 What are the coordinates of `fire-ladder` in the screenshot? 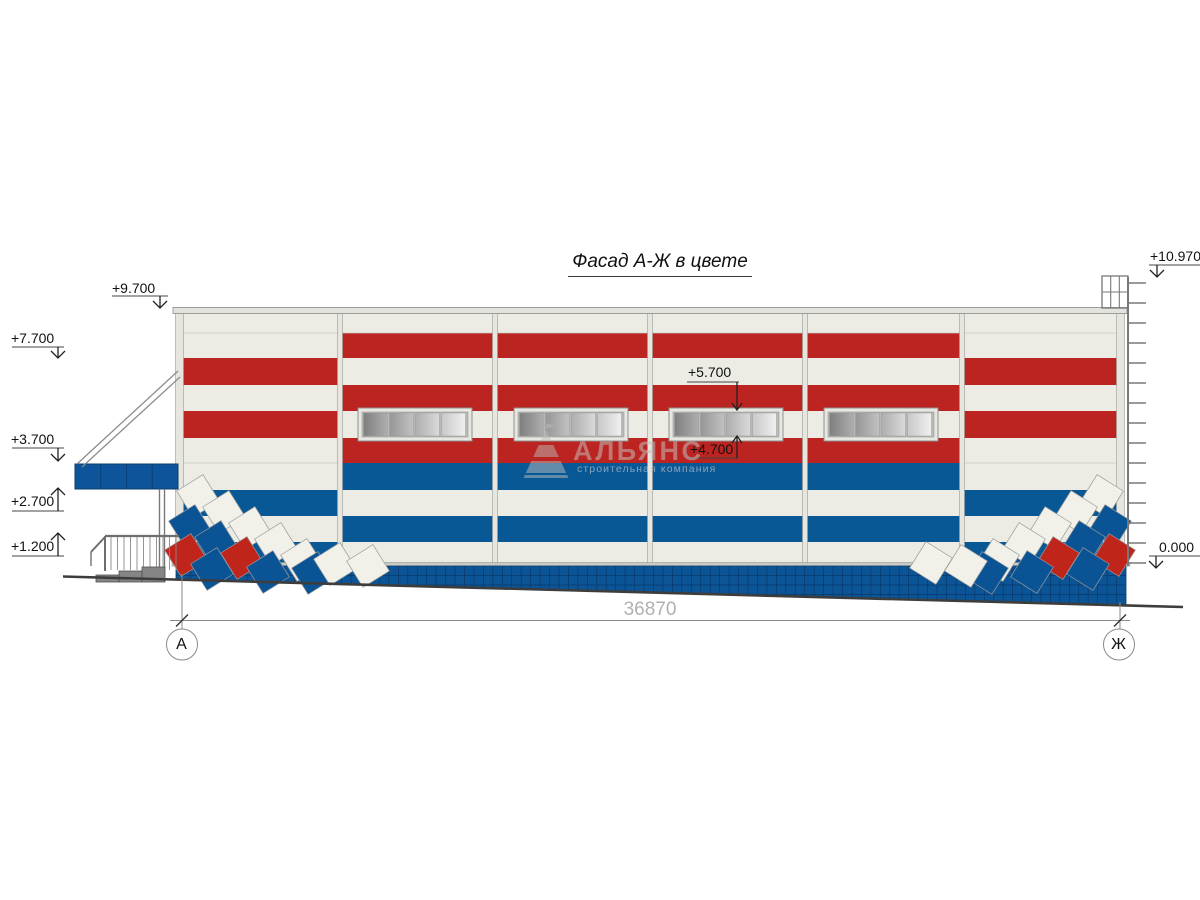 It's located at (1123, 420).